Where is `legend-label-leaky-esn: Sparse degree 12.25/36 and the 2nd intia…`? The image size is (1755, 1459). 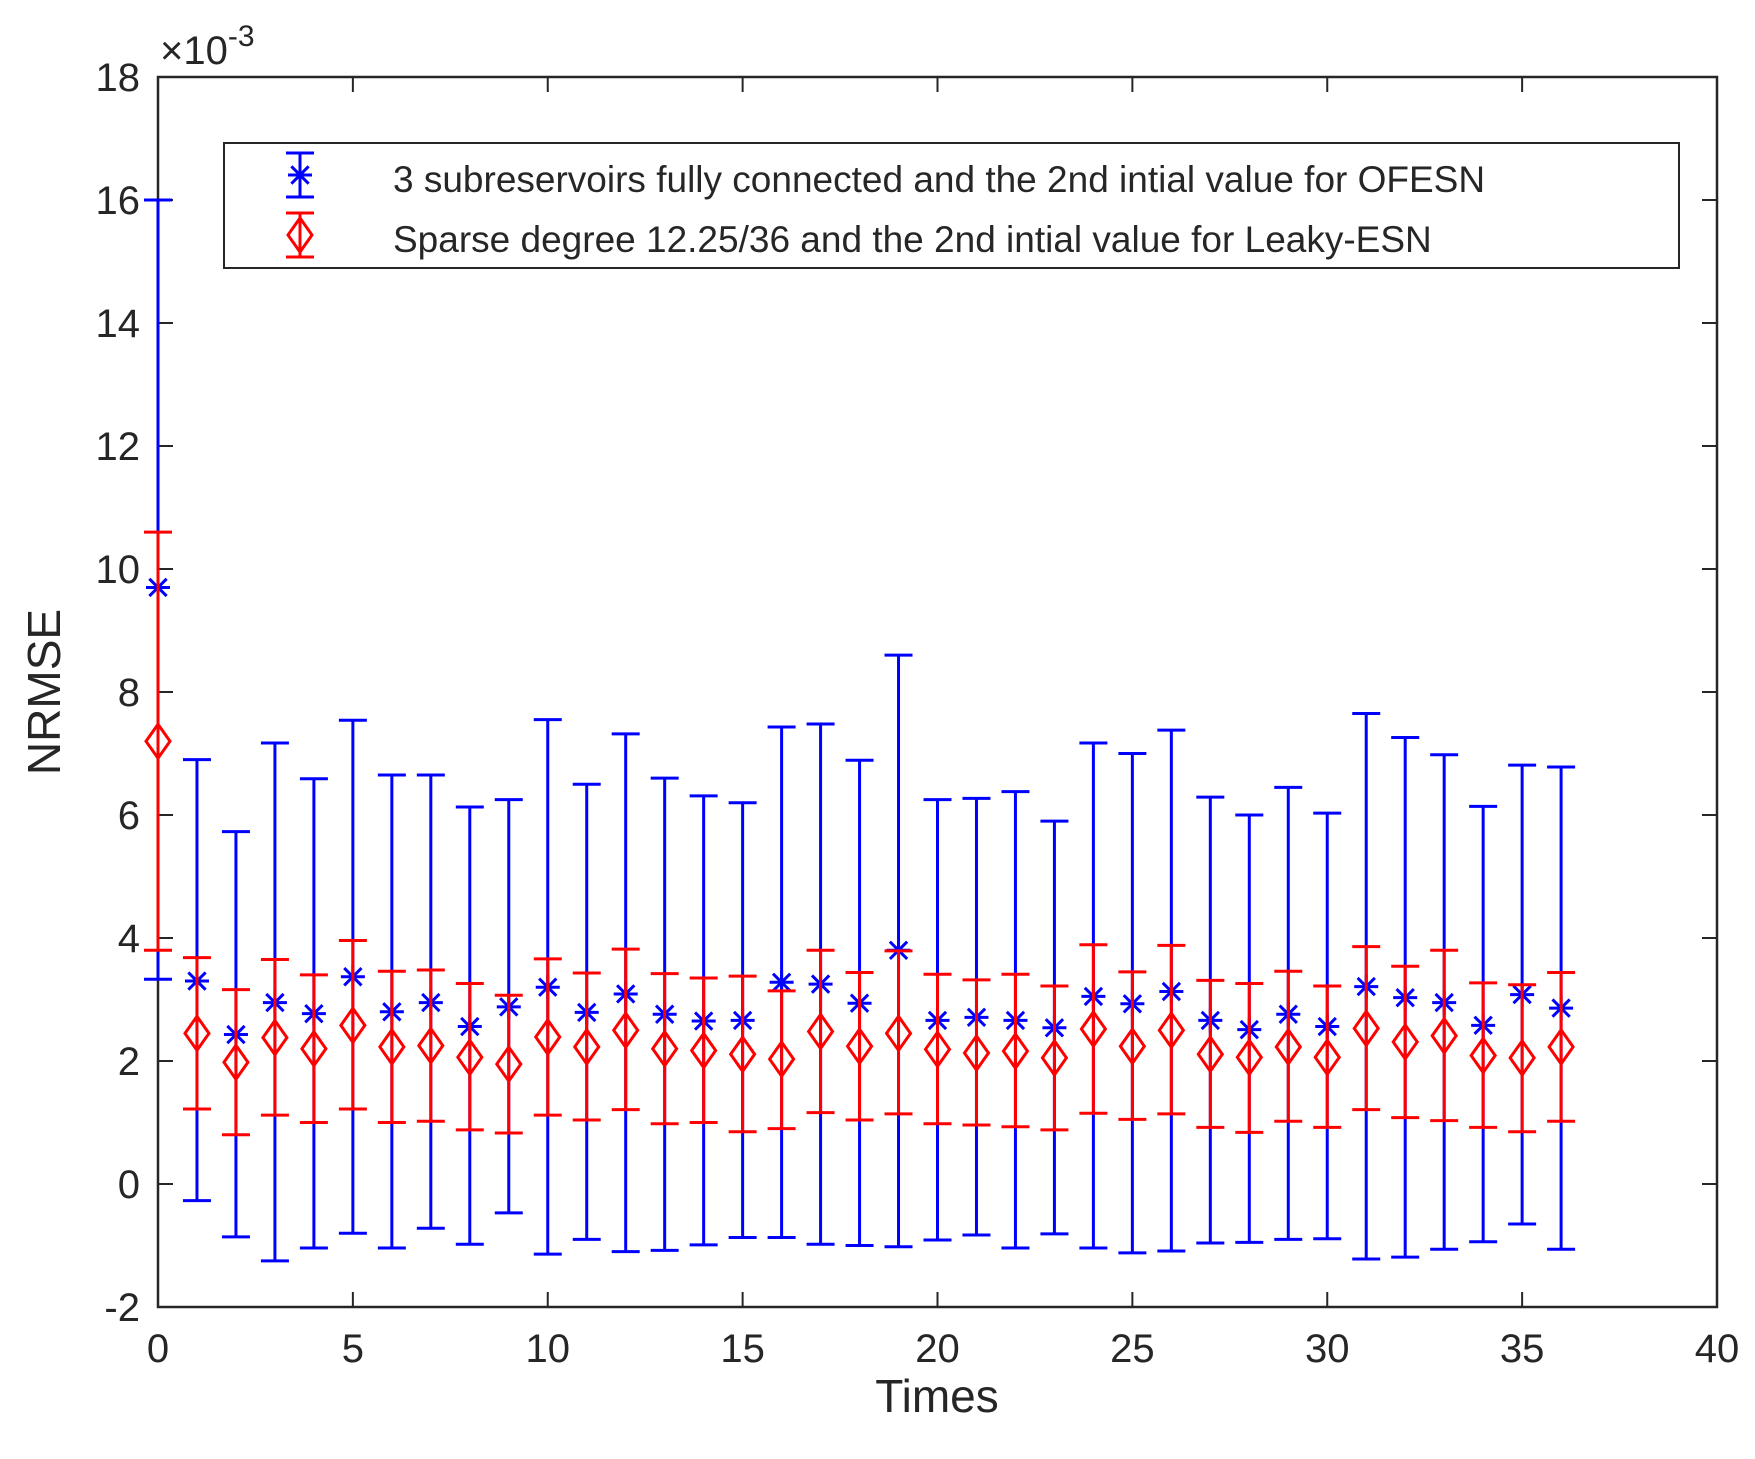 legend-label-leaky-esn: Sparse degree 12.25/36 and the 2nd intia… is located at coordinates (912, 239).